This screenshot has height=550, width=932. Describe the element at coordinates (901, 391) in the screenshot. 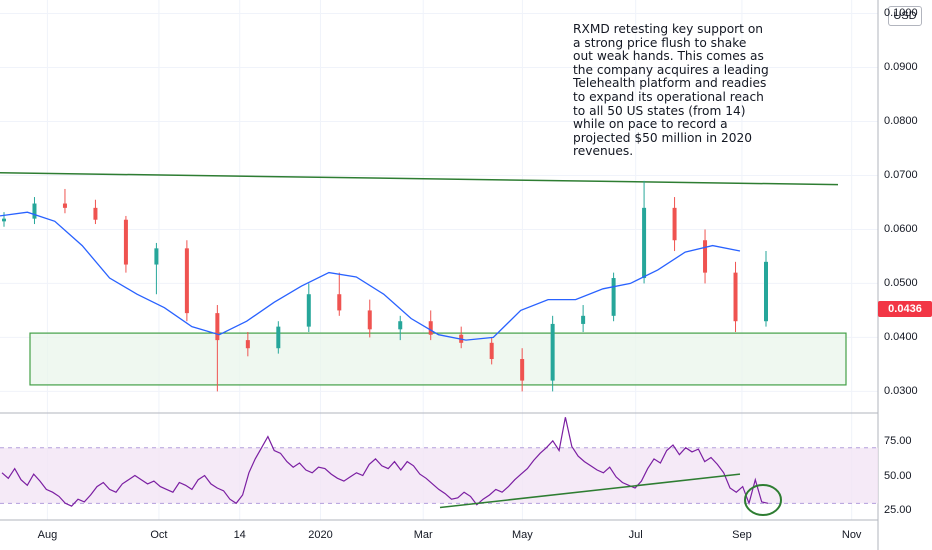

I see `price-tick-label: 0.0300` at that location.